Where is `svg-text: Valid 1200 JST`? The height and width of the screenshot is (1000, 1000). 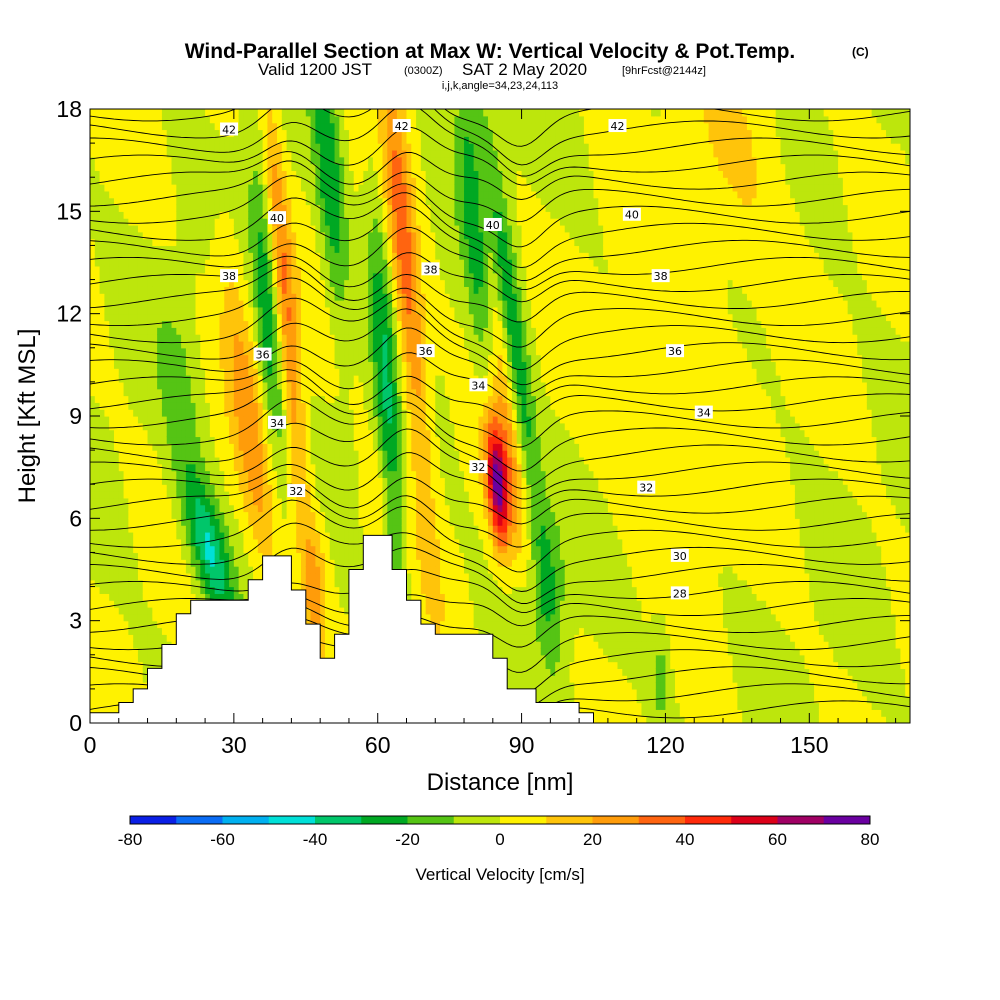
svg-text: Valid 1200 JST is located at coordinates (315, 69).